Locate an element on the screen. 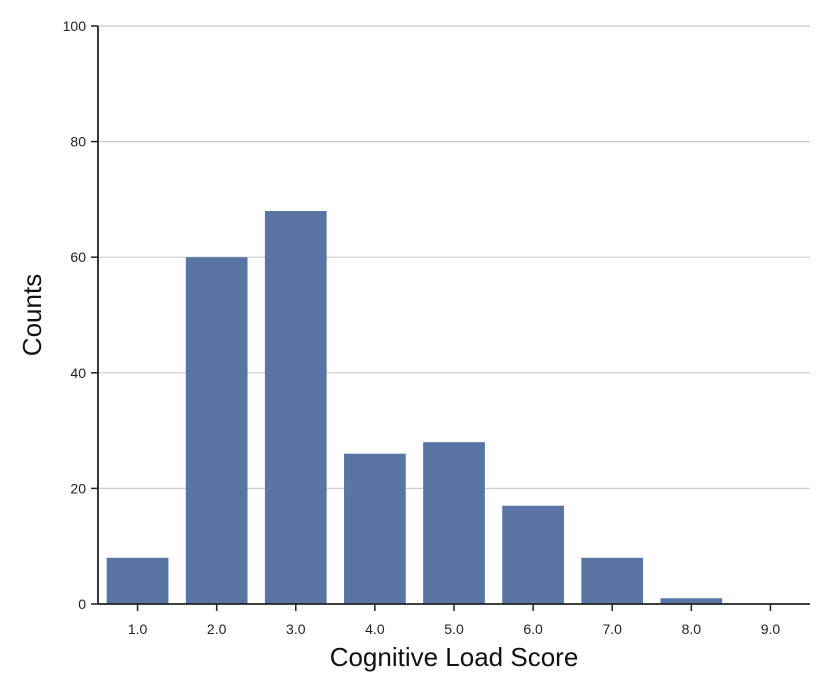 The width and height of the screenshot is (830, 692). y-tick-label: 100 is located at coordinates (75, 26).